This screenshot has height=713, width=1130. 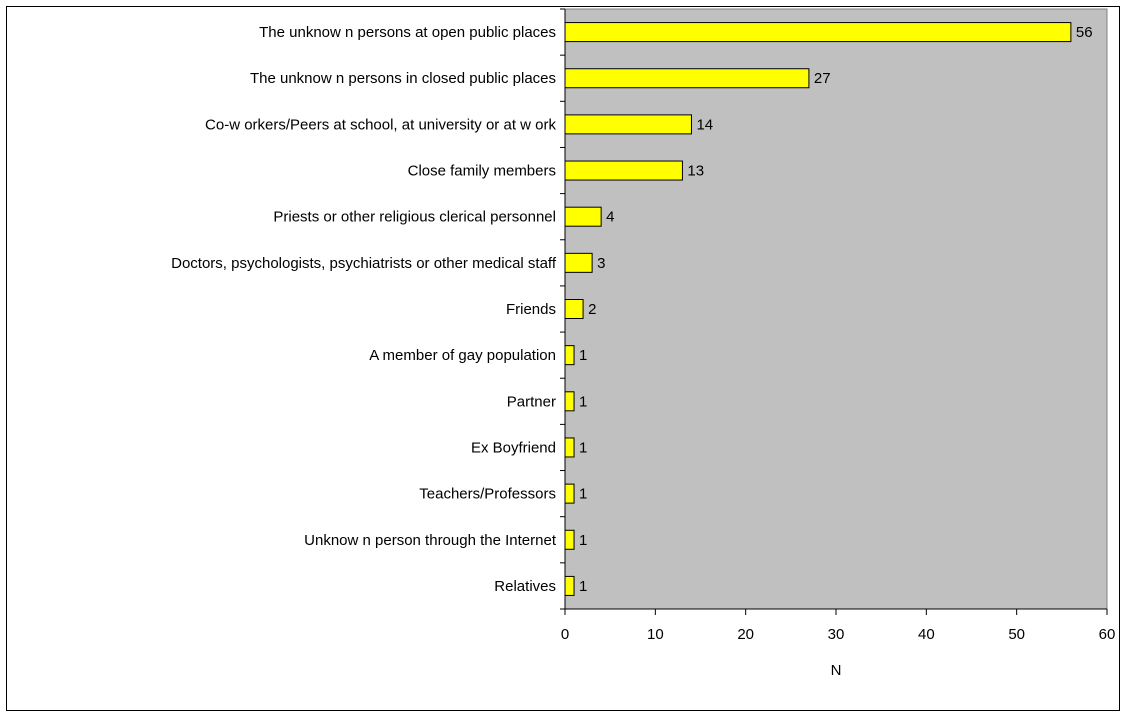 I want to click on x-tick-label: 40, so click(x=926, y=634).